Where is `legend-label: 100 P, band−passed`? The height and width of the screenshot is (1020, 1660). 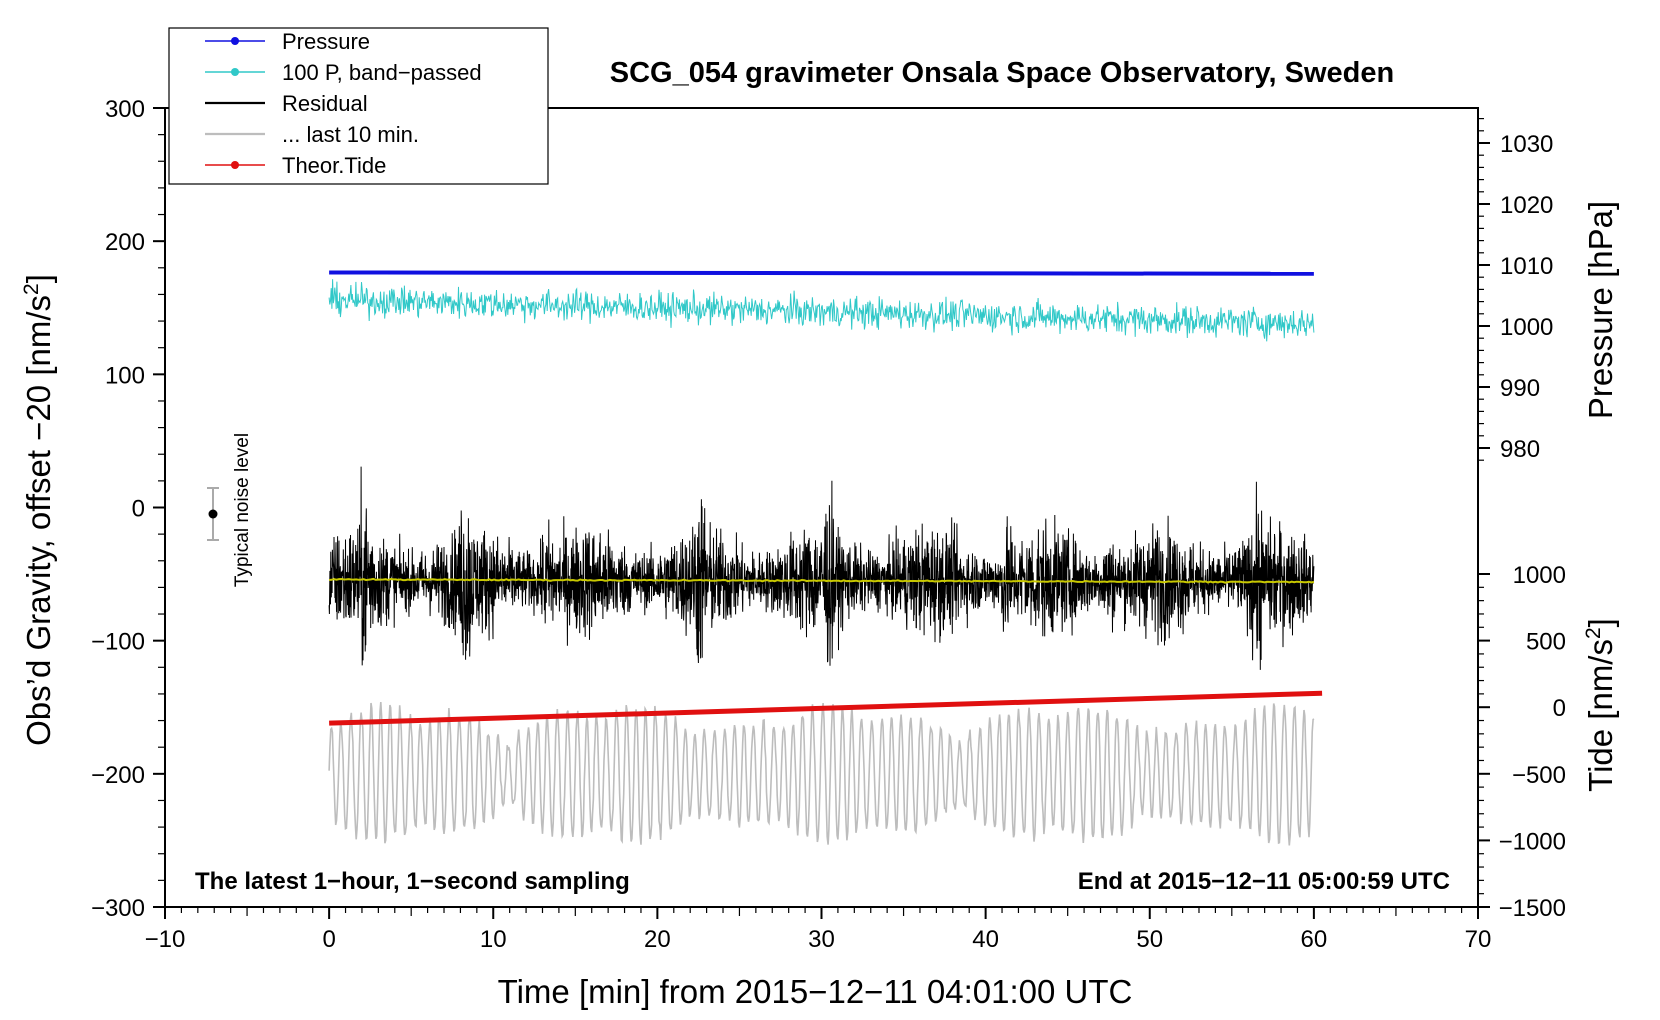 legend-label: 100 P, band−passed is located at coordinates (382, 72).